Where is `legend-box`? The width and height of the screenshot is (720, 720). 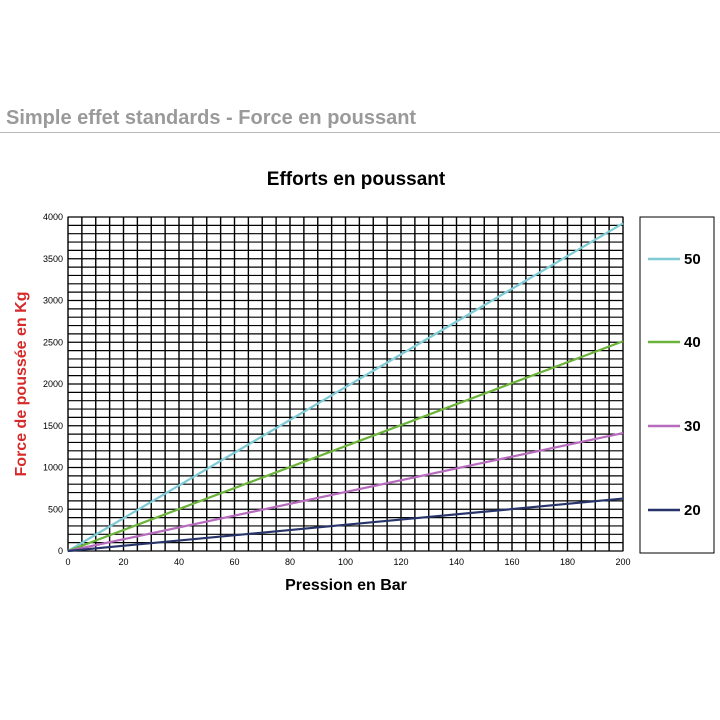
legend-box is located at coordinates (677, 385).